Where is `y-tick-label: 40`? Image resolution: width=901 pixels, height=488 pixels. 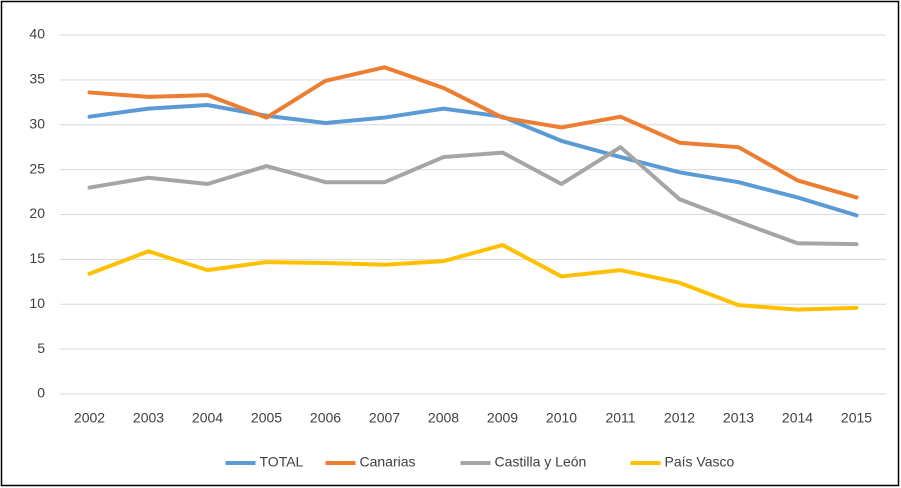
y-tick-label: 40 is located at coordinates (37, 34).